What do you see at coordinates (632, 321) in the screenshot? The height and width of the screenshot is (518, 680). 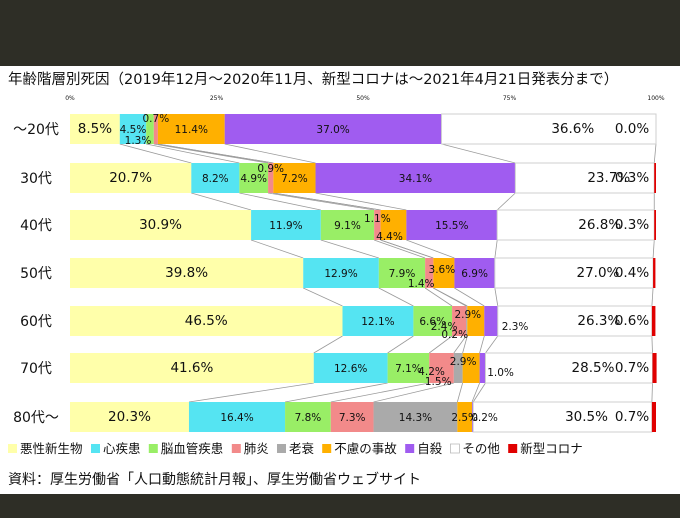 I see `data-label: 0.6%` at bounding box center [632, 321].